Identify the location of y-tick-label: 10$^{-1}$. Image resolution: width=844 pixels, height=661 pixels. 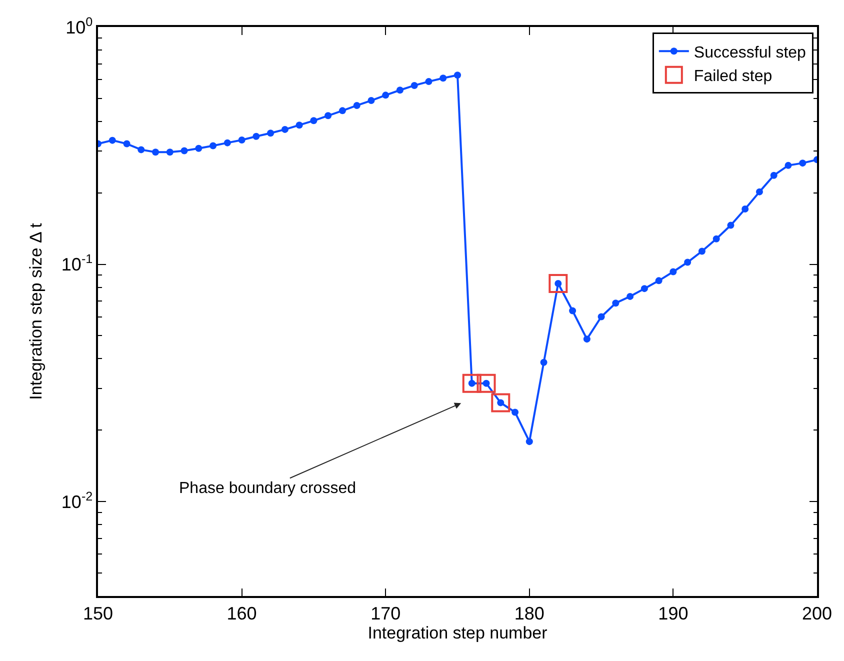
(77, 263).